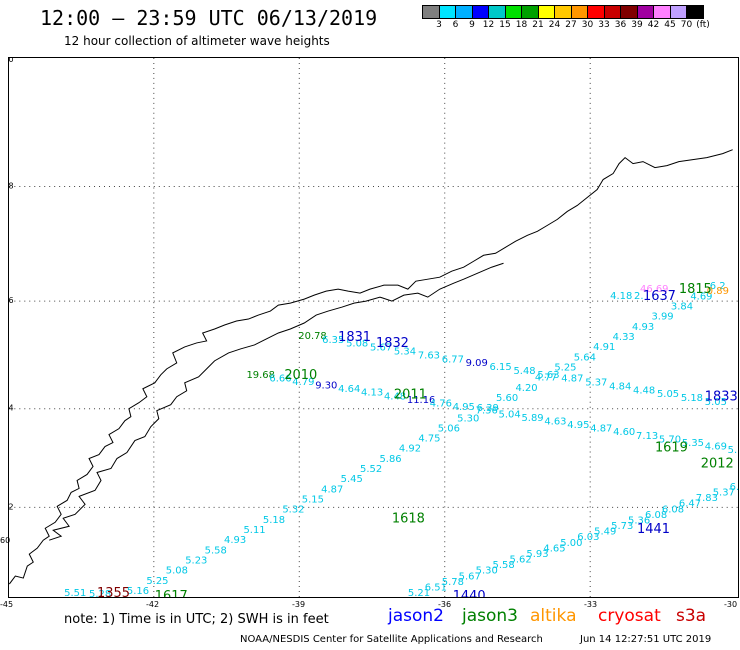  Describe the element at coordinates (490, 616) in the screenshot. I see `legend-jason3: jason3` at that location.